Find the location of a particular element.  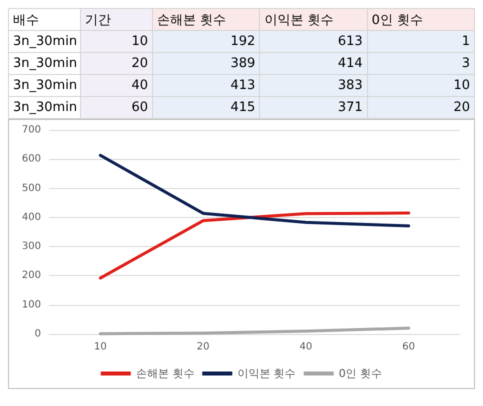

category-label: 손해본 횟수 is located at coordinates (206, 19).